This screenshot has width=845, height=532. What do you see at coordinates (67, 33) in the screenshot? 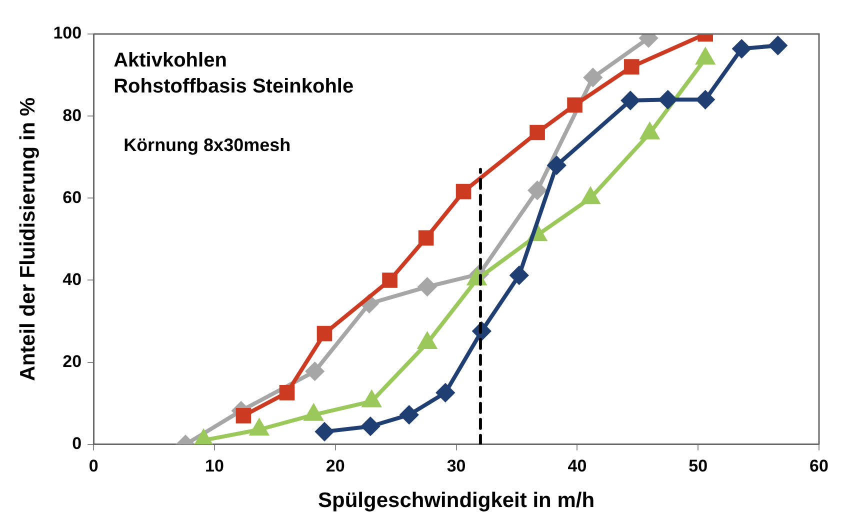
I see `y-tick-label: 100` at bounding box center [67, 33].